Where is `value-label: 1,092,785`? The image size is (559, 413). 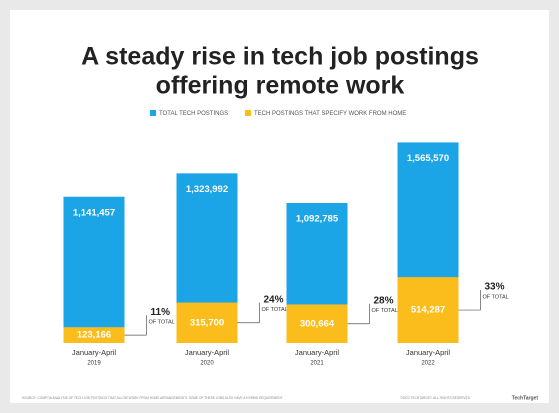 value-label: 1,092,785 is located at coordinates (317, 219).